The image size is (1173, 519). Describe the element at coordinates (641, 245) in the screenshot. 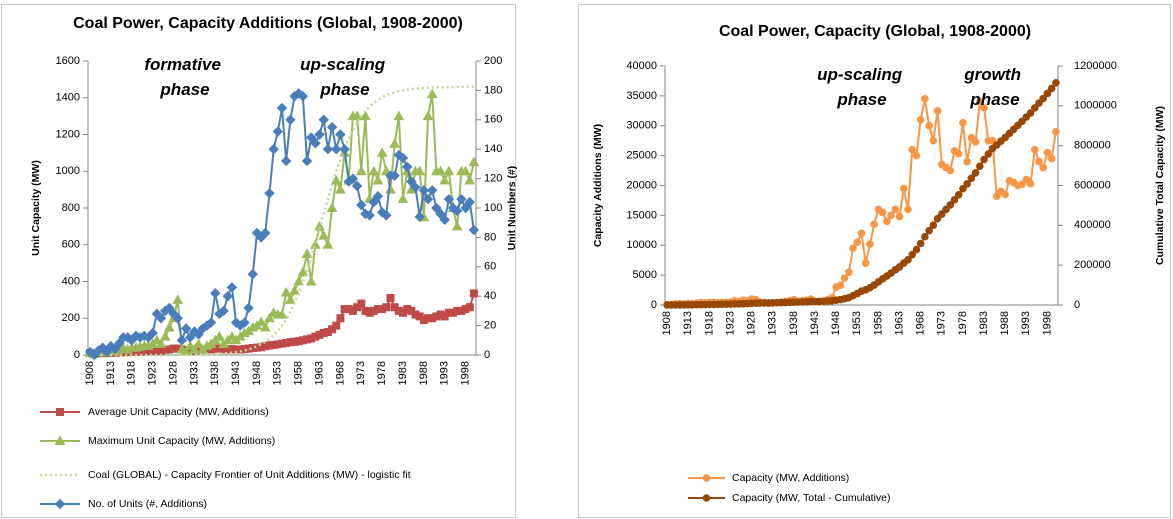

I see `y-tick-label: 10000` at that location.